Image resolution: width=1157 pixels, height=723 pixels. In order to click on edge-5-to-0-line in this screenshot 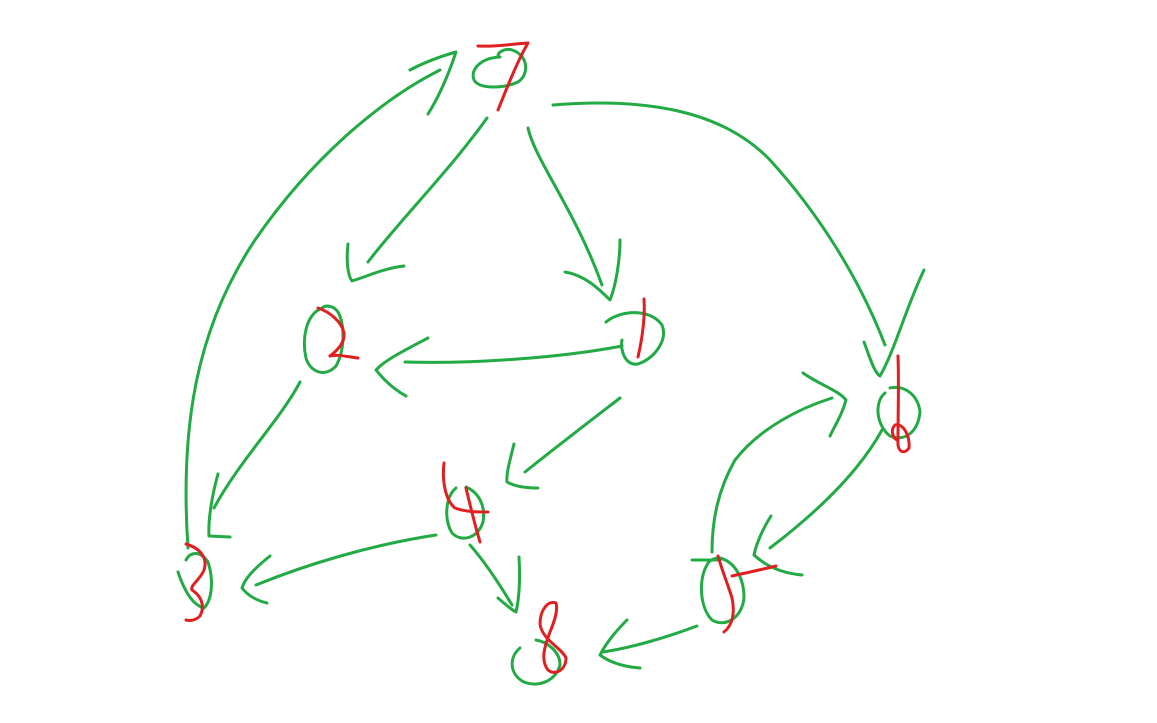, I will do `click(772, 475)`.